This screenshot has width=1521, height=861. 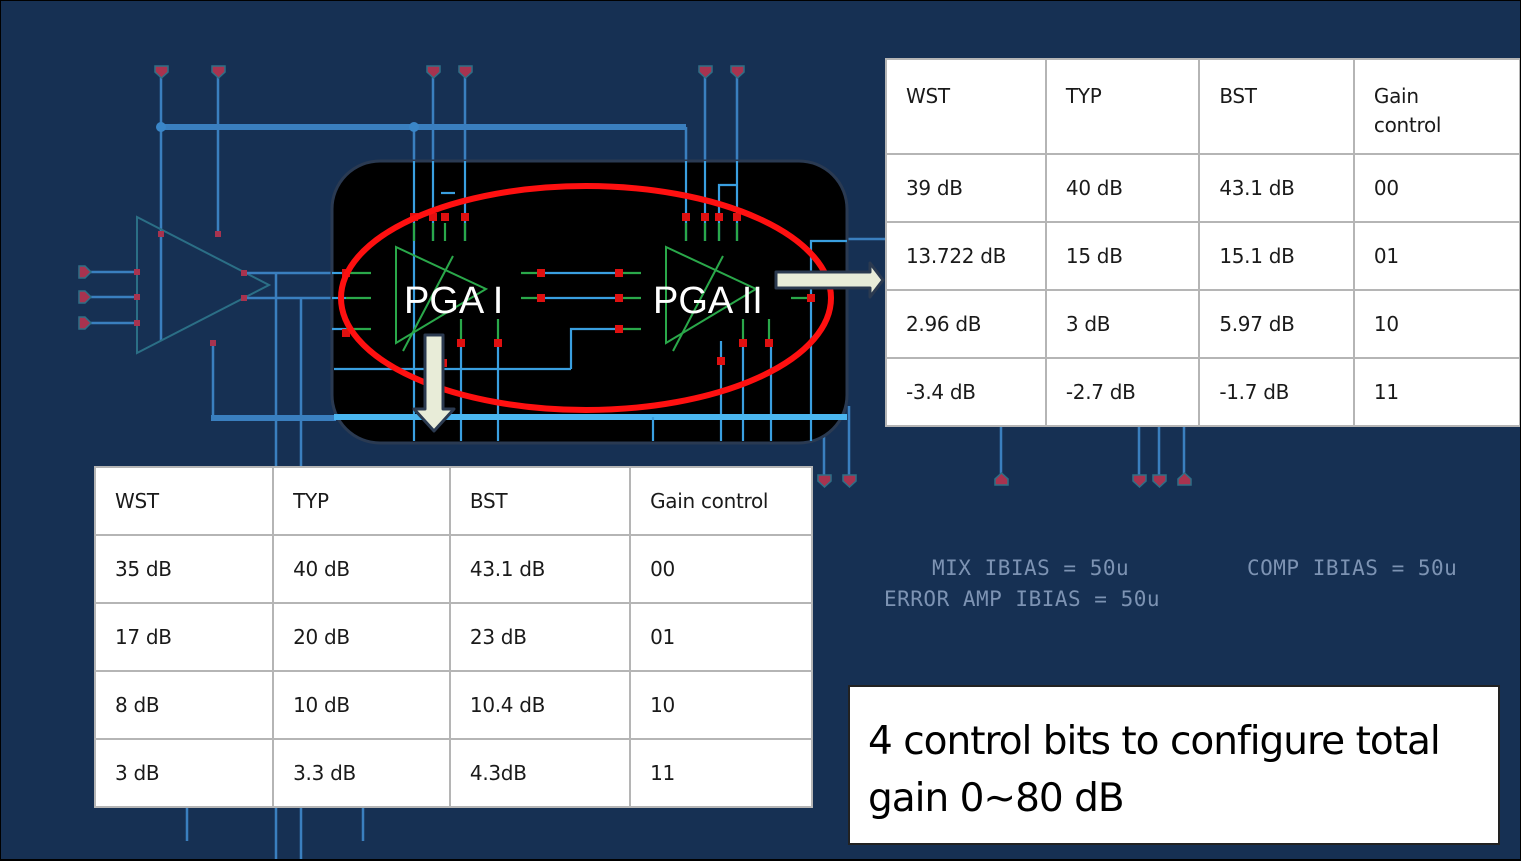 I want to click on cell-wst: 3 dB, so click(x=184, y=773).